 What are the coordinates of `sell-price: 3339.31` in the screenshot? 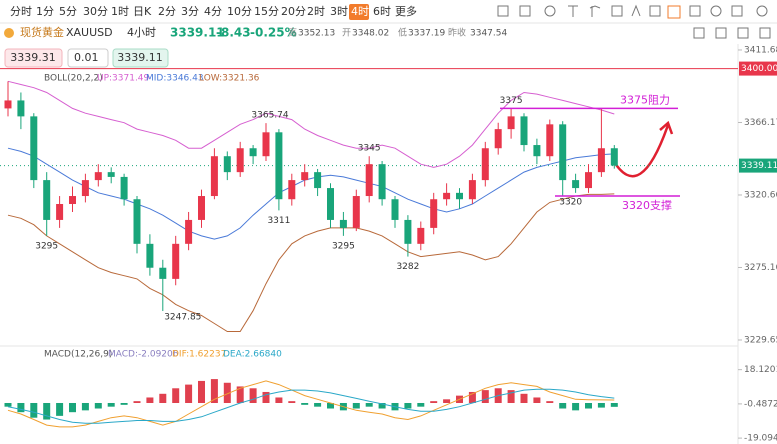 It's located at (33, 57).